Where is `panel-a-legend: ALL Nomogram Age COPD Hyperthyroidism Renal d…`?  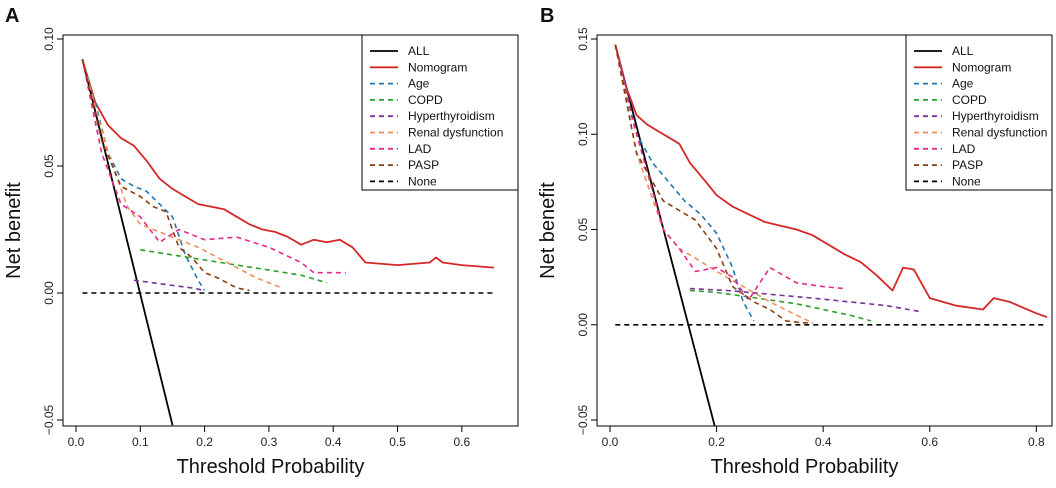
panel-a-legend: ALL Nomogram Age COPD Hyperthyroidism Renal d… is located at coordinates (440, 112).